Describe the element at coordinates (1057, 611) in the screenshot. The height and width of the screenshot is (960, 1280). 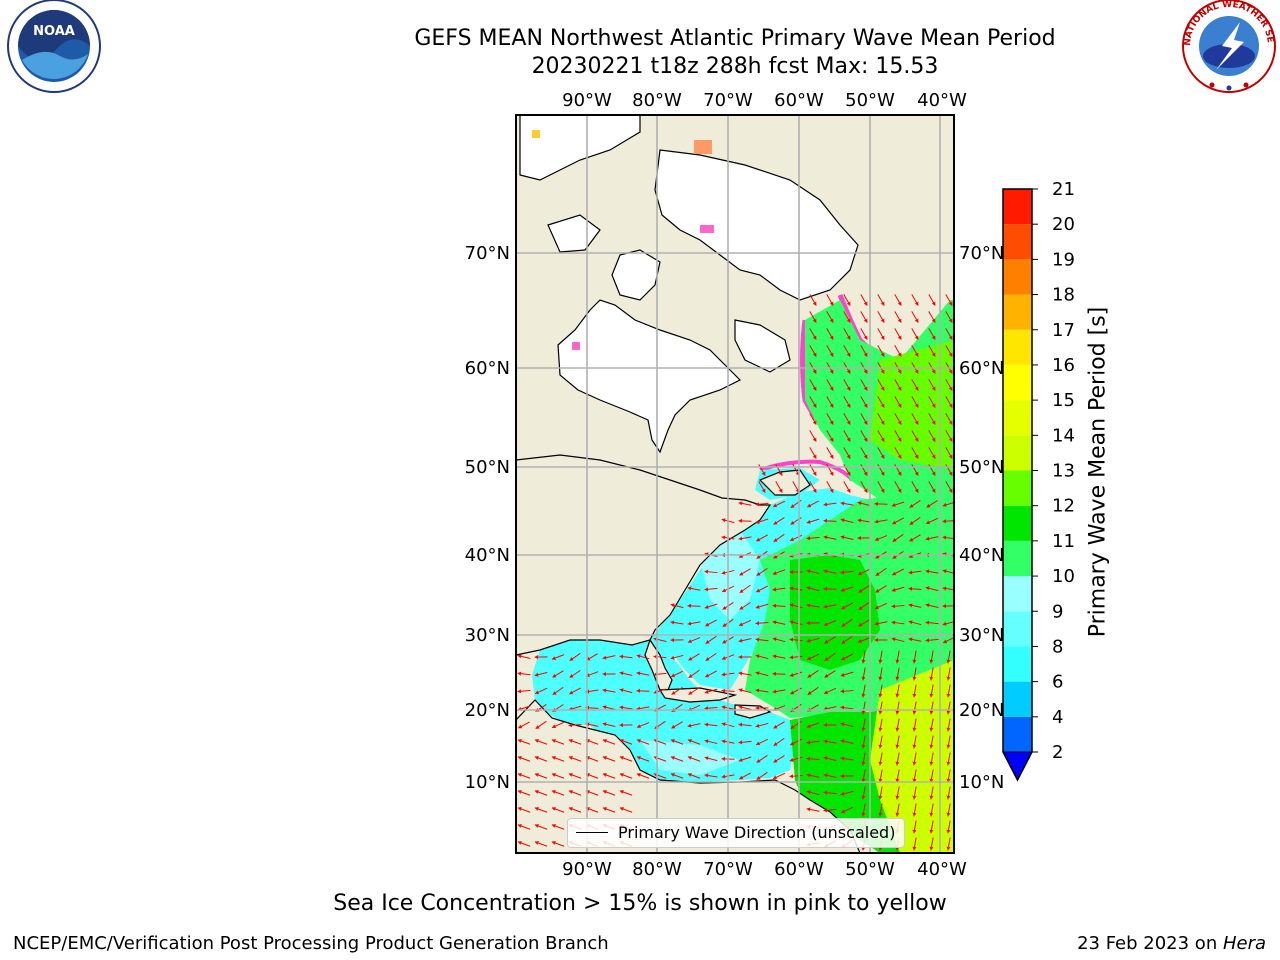
I see `colorbar-tick-label: 9` at that location.